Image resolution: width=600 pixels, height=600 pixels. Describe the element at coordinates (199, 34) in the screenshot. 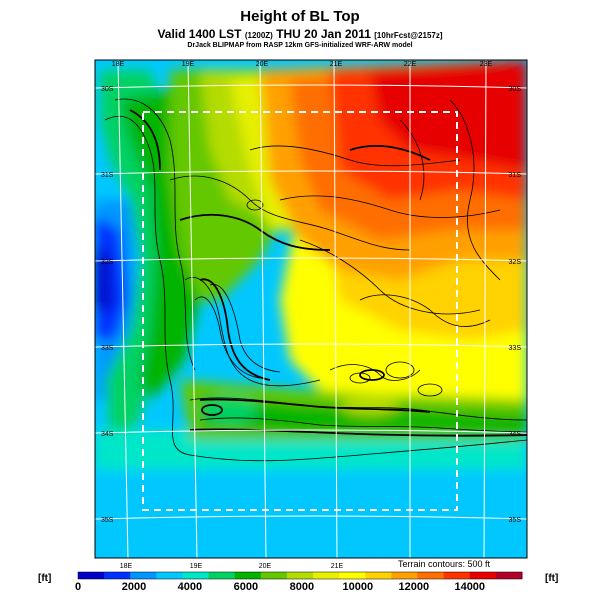

I see `valid-time-main: Valid 1400 LST` at that location.